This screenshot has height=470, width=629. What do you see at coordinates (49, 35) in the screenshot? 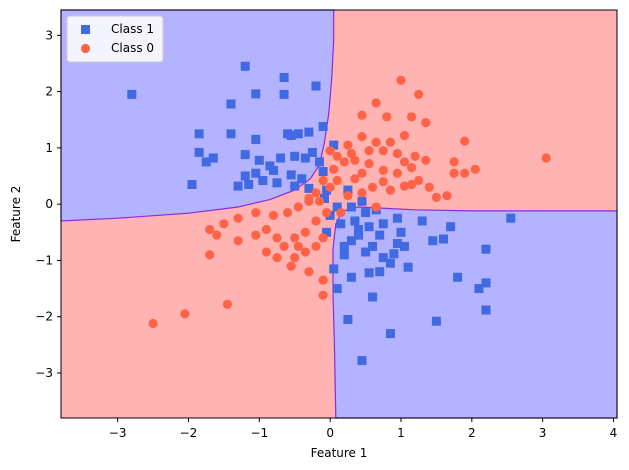
I see `y-tick-label: 3` at bounding box center [49, 35].